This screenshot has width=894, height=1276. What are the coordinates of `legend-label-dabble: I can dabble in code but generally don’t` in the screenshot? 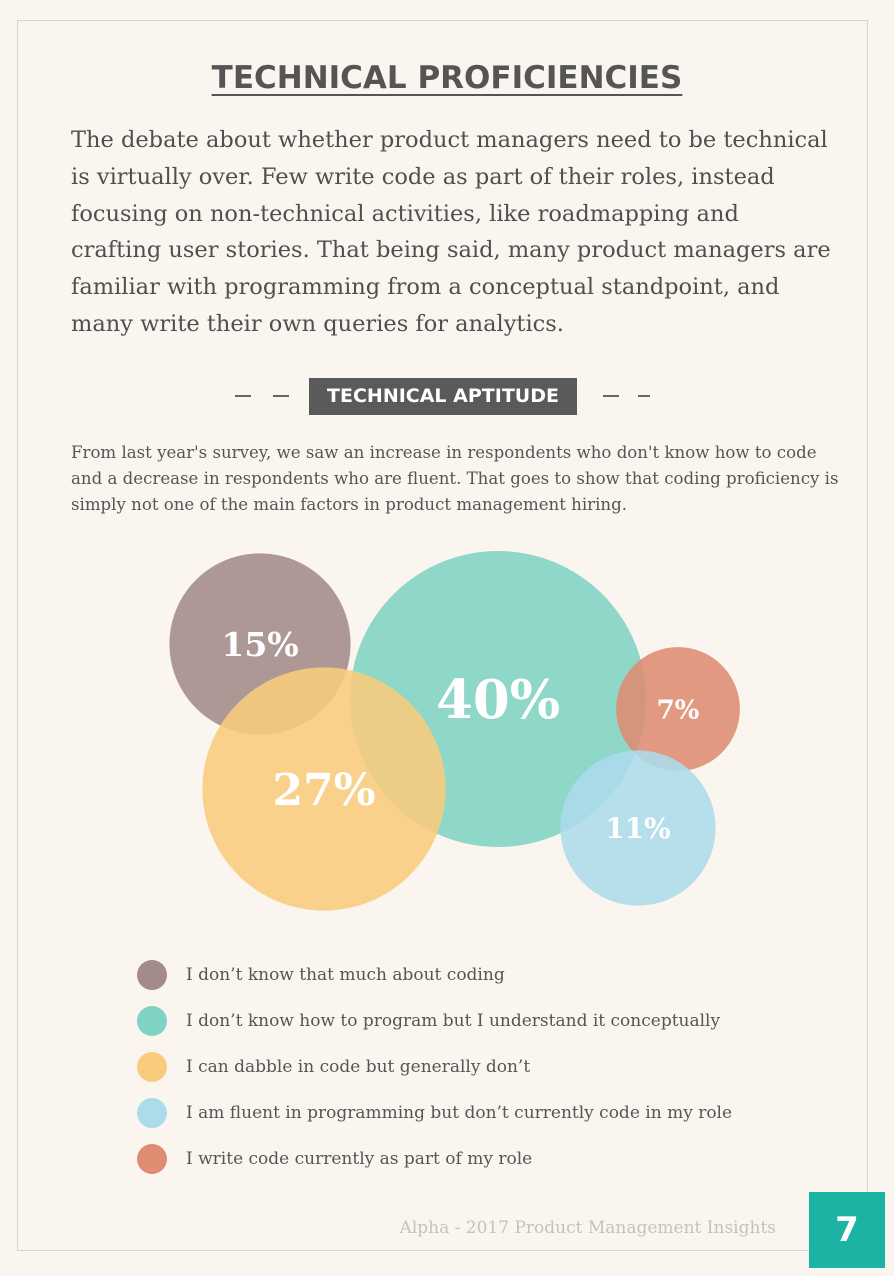 It's located at (358, 1067).